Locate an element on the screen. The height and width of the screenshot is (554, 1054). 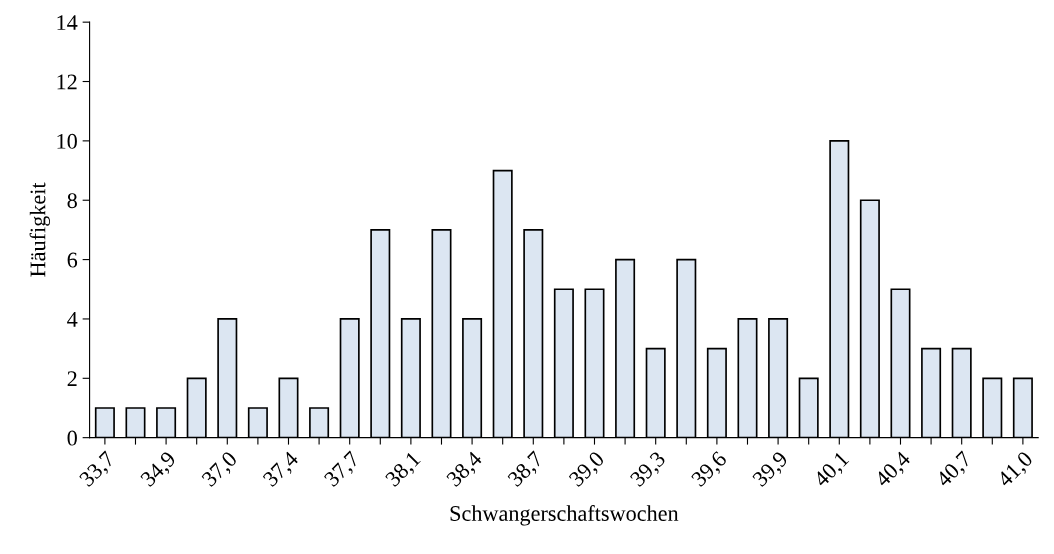
y-axis-title: Häufigkeit is located at coordinates (40, 229).